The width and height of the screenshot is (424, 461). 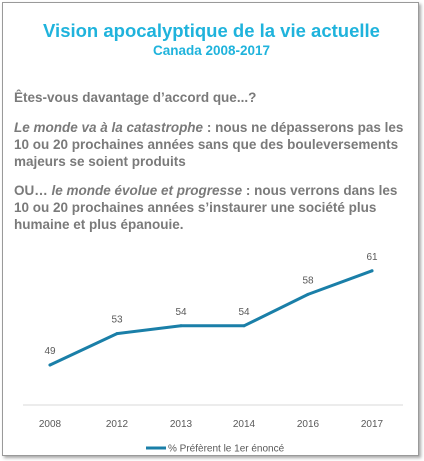 I want to click on x-tick-label: 2013, so click(x=181, y=424).